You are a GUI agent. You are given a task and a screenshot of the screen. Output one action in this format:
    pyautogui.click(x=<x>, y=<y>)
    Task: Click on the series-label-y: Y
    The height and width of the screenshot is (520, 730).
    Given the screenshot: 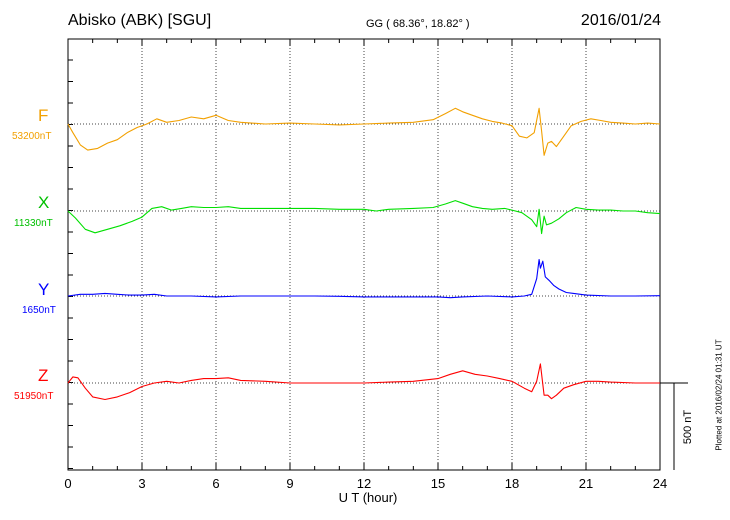 What is the action you would take?
    pyautogui.click(x=44, y=289)
    